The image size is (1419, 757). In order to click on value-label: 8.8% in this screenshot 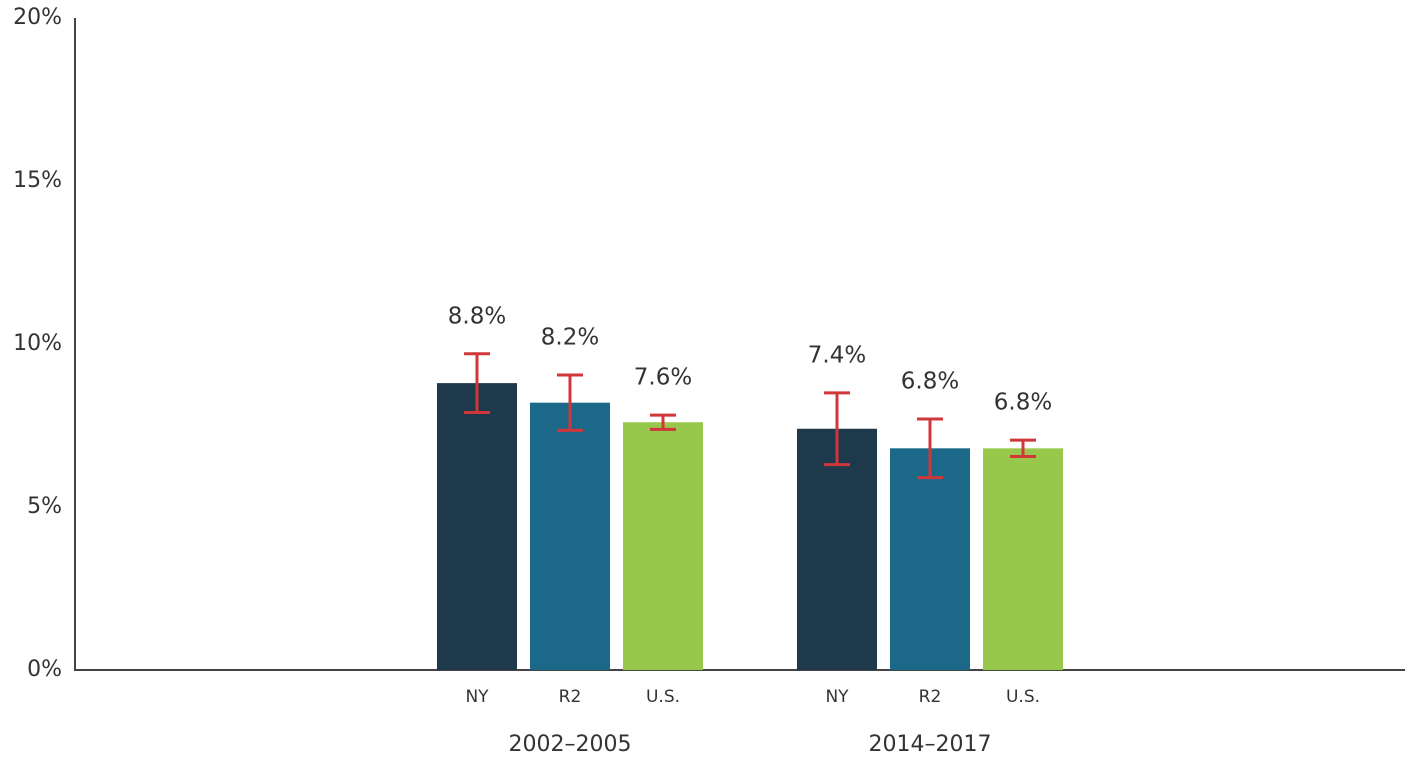, I will do `click(477, 316)`.